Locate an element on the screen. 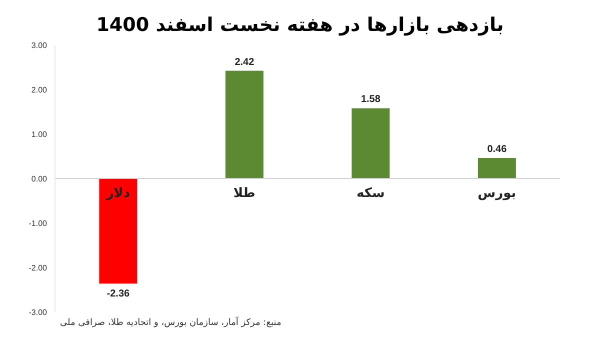 Image resolution: width=600 pixels, height=343 pixels. x-tick-label: طلا is located at coordinates (244, 193).